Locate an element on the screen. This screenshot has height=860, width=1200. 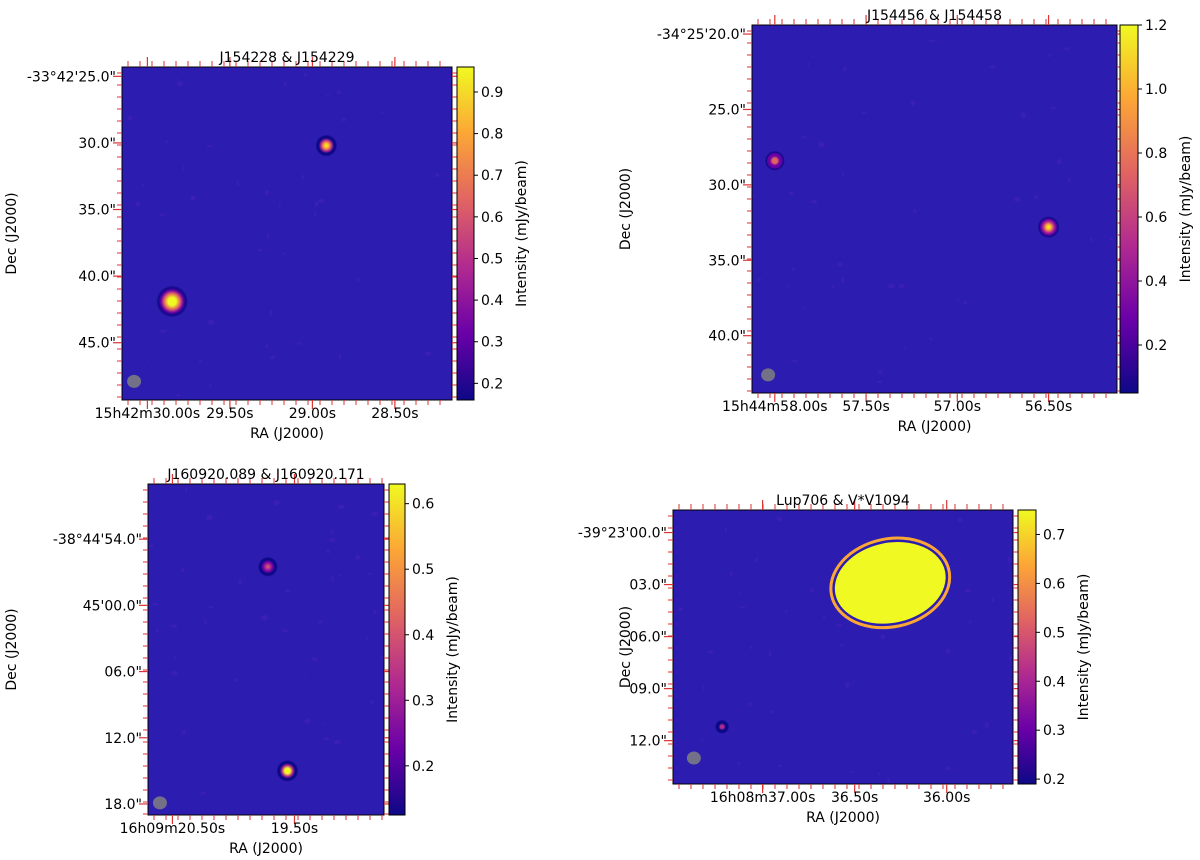
x-tick-label: 29.50s is located at coordinates (229, 414).